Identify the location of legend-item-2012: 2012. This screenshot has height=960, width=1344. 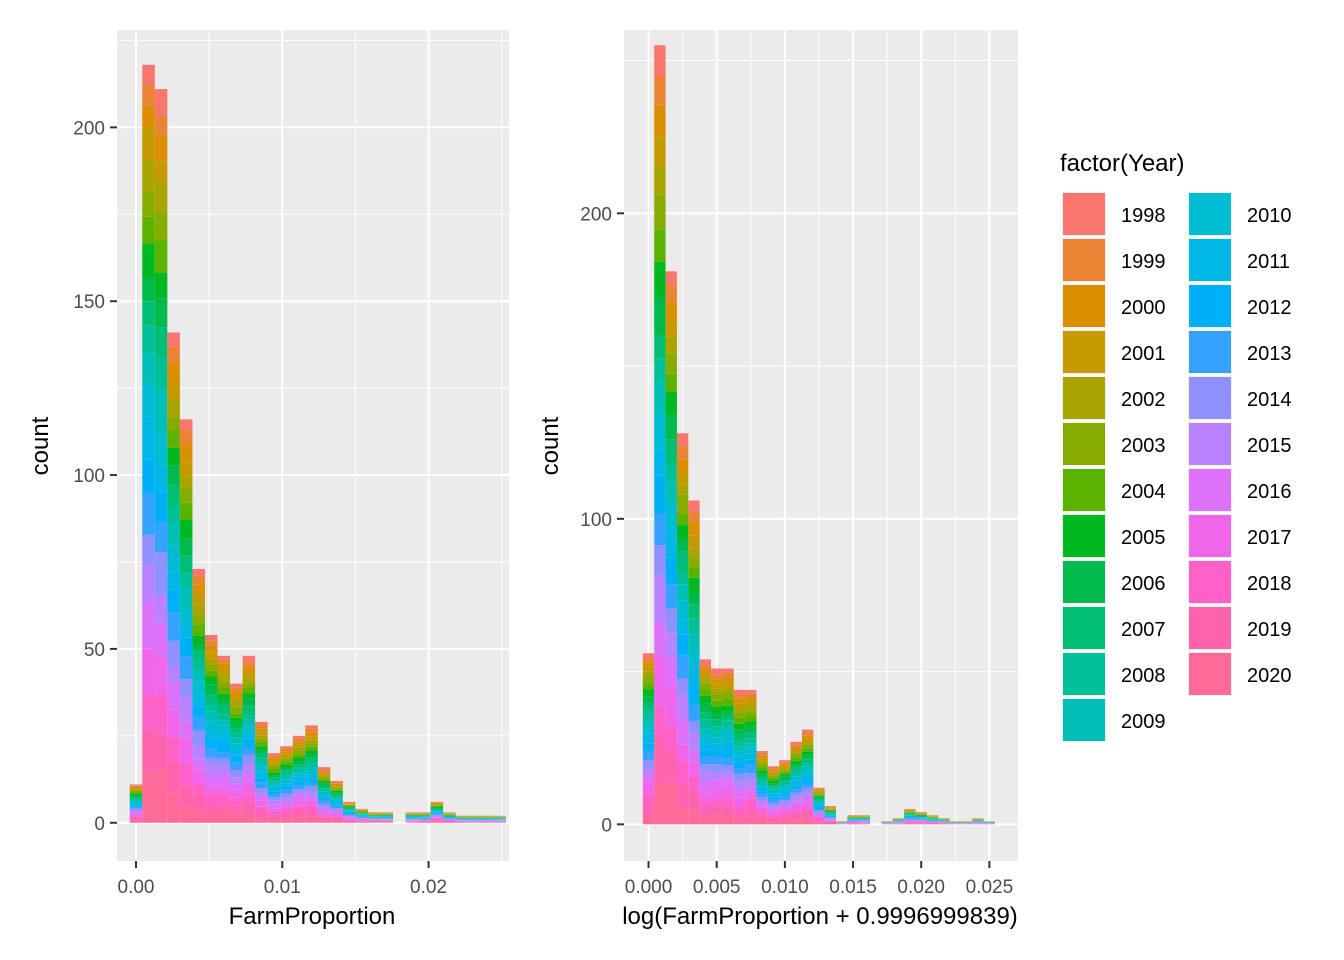
(1240, 306).